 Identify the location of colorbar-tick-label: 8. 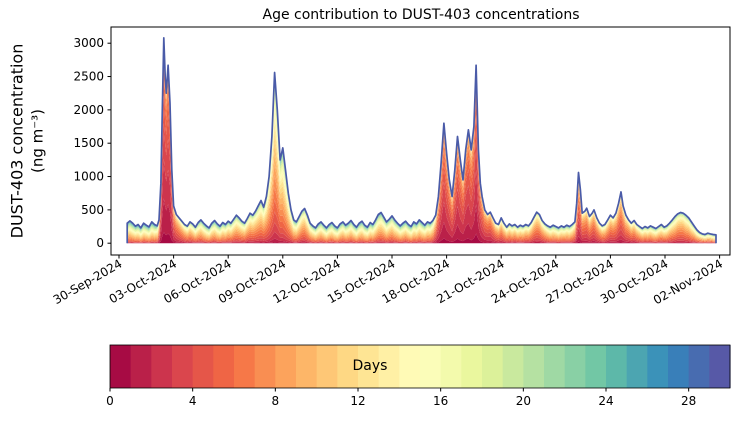
(276, 401).